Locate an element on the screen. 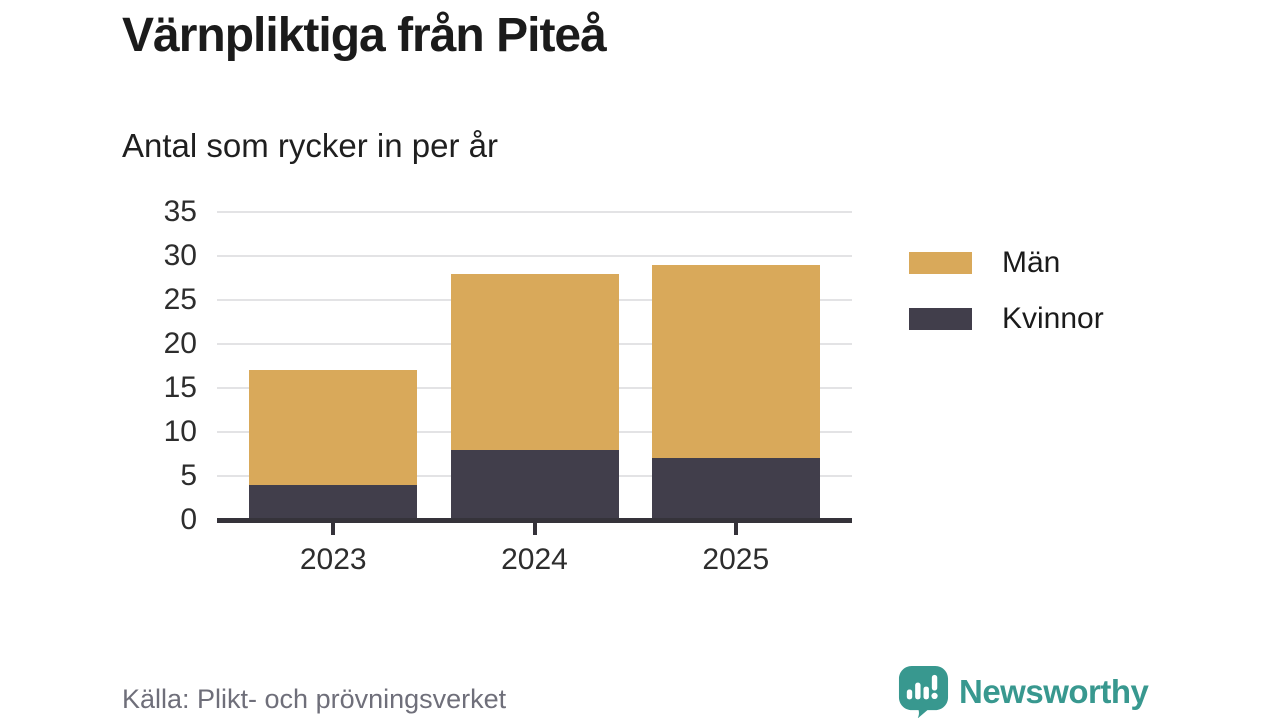 This screenshot has width=1280, height=720. x-axis-tick-2024 is located at coordinates (534, 529).